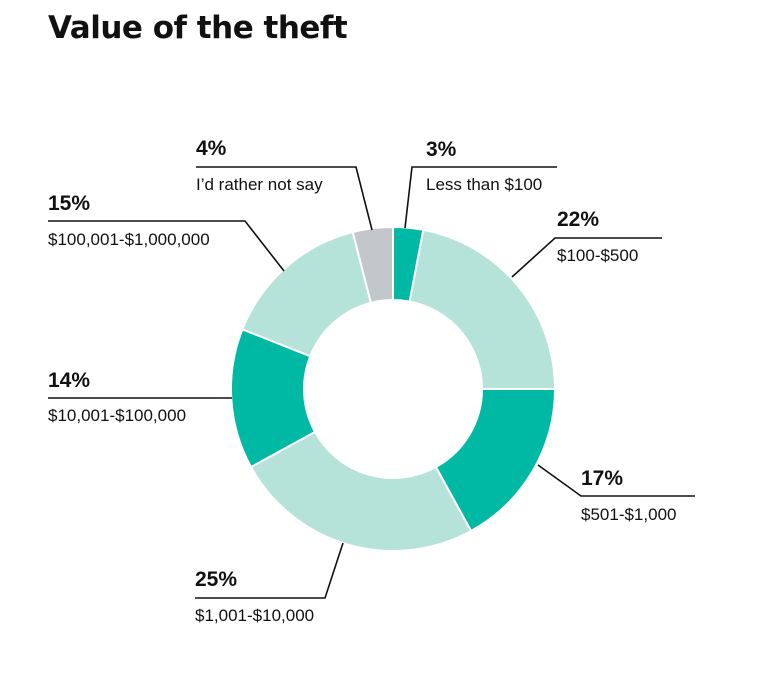  I want to click on percent-label-less-than-100: 3%, so click(441, 149).